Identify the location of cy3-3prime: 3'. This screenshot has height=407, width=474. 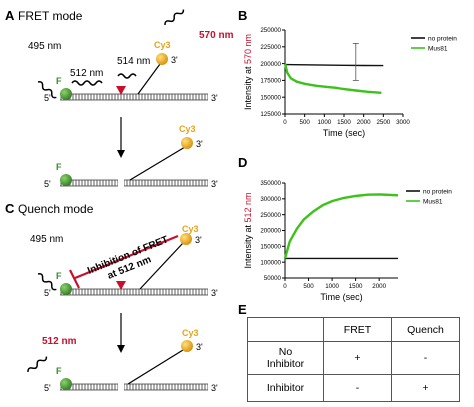
(174, 60).